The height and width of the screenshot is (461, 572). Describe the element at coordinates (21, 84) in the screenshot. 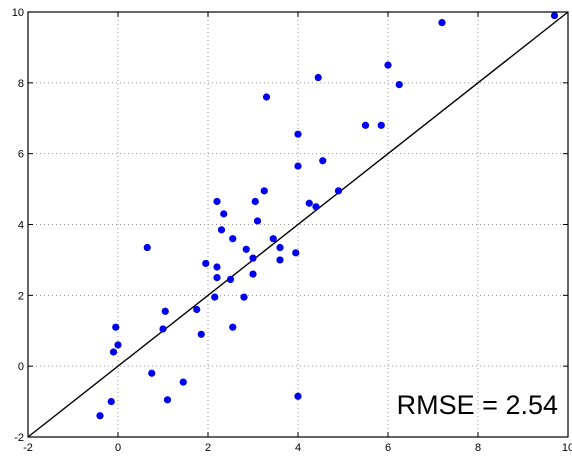

I see `y-tick-label: 8` at that location.